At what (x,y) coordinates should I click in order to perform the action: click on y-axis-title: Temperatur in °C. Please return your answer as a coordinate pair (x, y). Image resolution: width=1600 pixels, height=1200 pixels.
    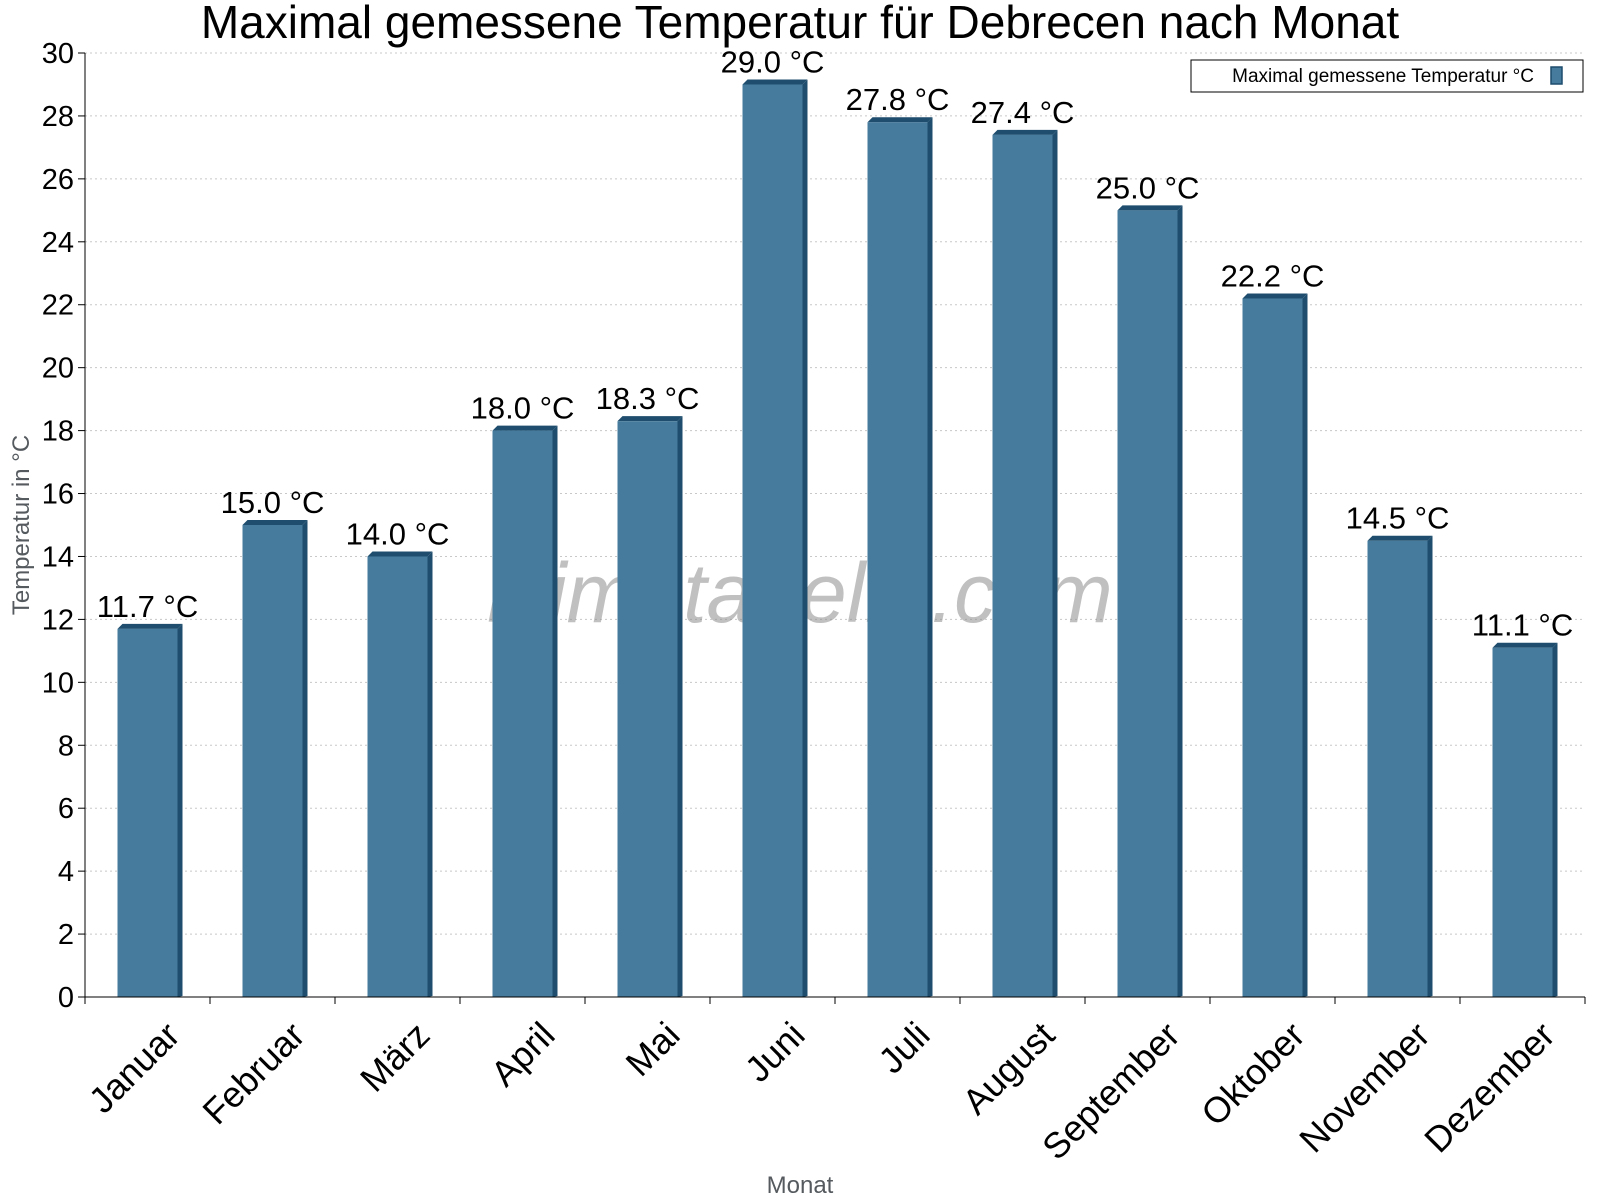
    Looking at the image, I should click on (21, 525).